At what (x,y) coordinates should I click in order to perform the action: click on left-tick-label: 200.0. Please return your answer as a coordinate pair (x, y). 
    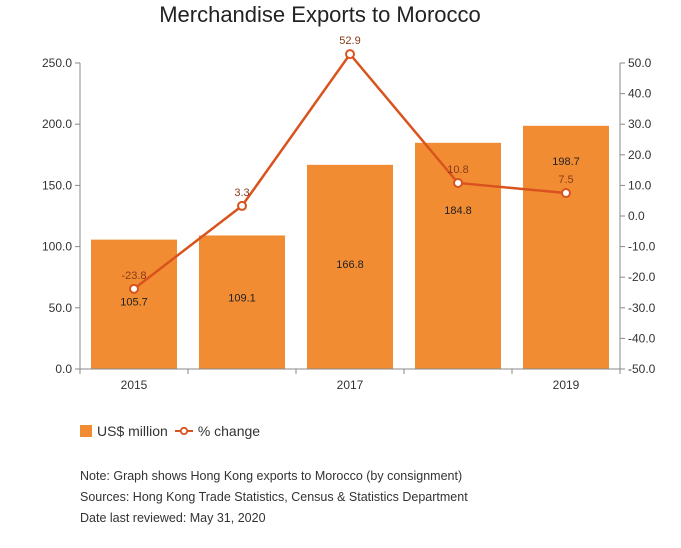
    Looking at the image, I should click on (57, 124).